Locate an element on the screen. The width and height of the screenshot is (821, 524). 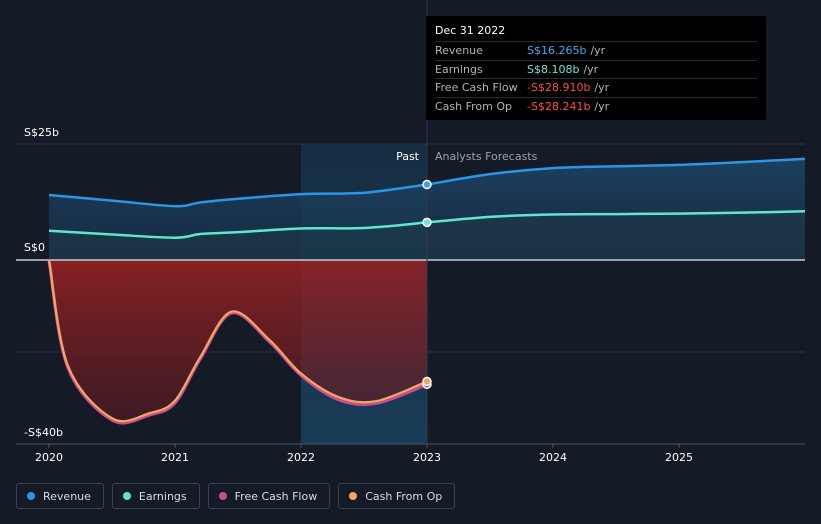
tooltip-row-revenue: Revenue S$16.265b /yr is located at coordinates (596, 50).